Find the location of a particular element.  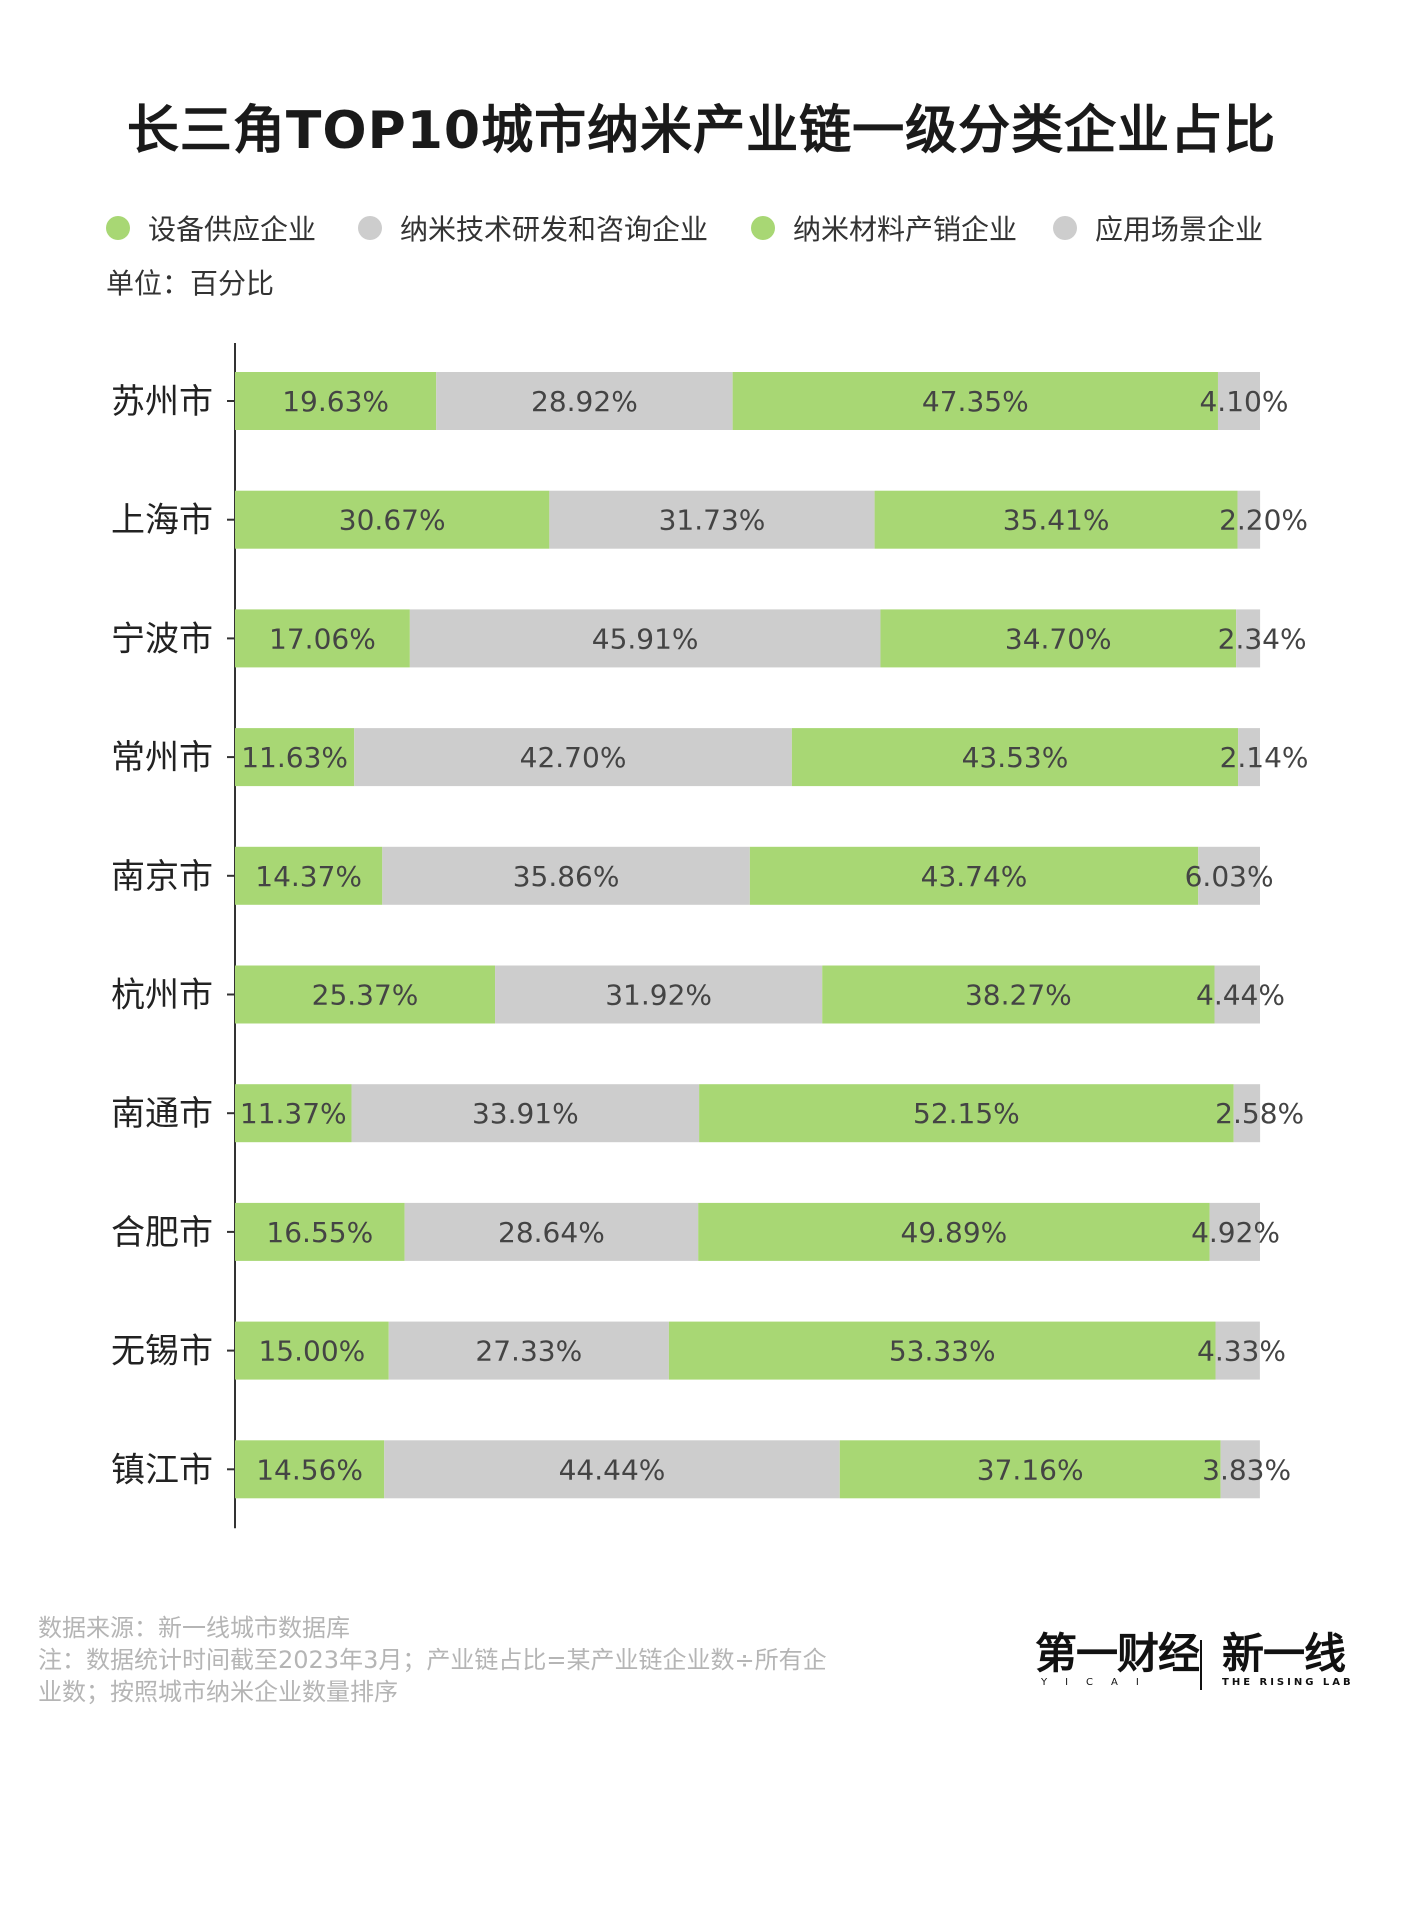

rising-logo-sub: THE RISING LAB is located at coordinates (1288, 1682).